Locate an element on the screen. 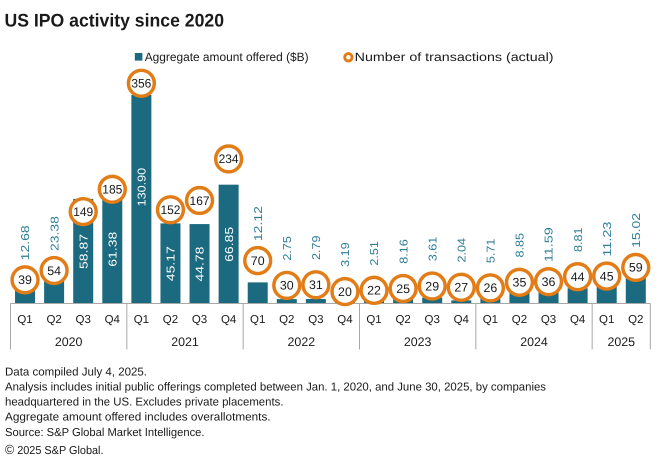 The image size is (660, 466). svg-text: 23.38 is located at coordinates (55, 233).